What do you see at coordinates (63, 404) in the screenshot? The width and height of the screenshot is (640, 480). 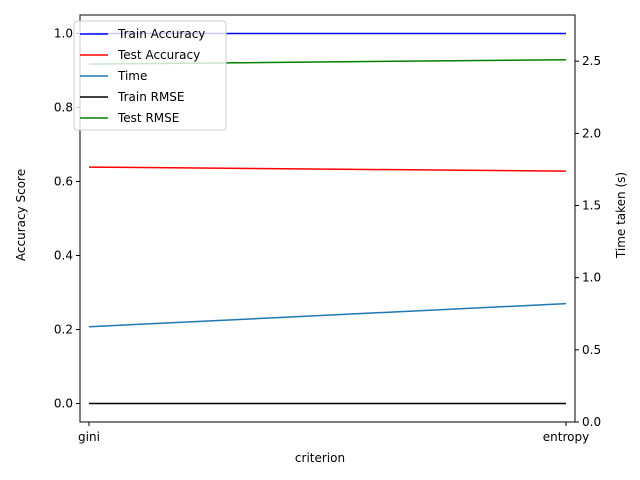 I see `left-y-tick-label: 0.0` at bounding box center [63, 404].